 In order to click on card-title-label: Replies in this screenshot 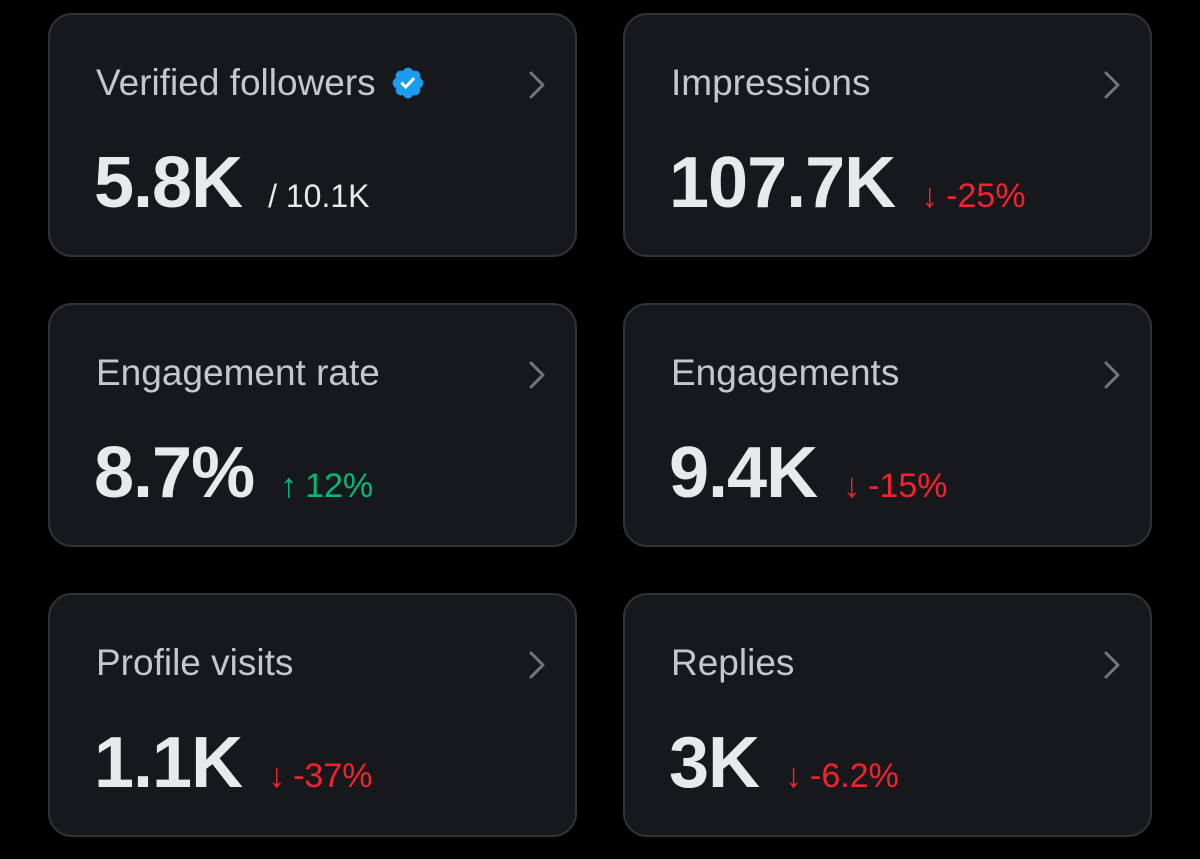, I will do `click(733, 662)`.